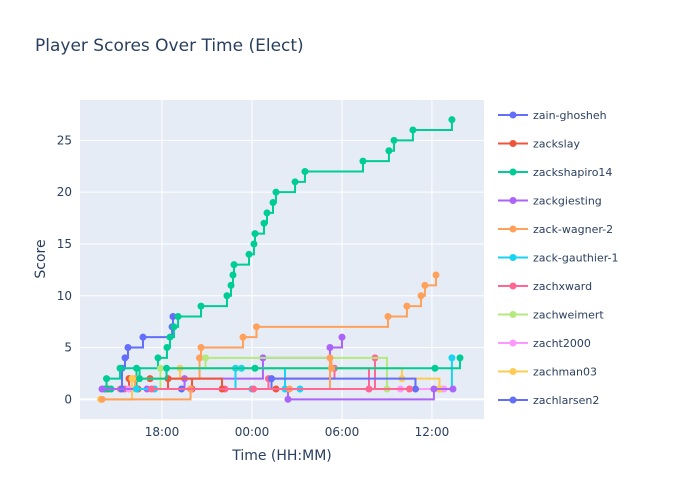 The image size is (700, 500). I want to click on y-tick-label: 5, so click(68, 348).